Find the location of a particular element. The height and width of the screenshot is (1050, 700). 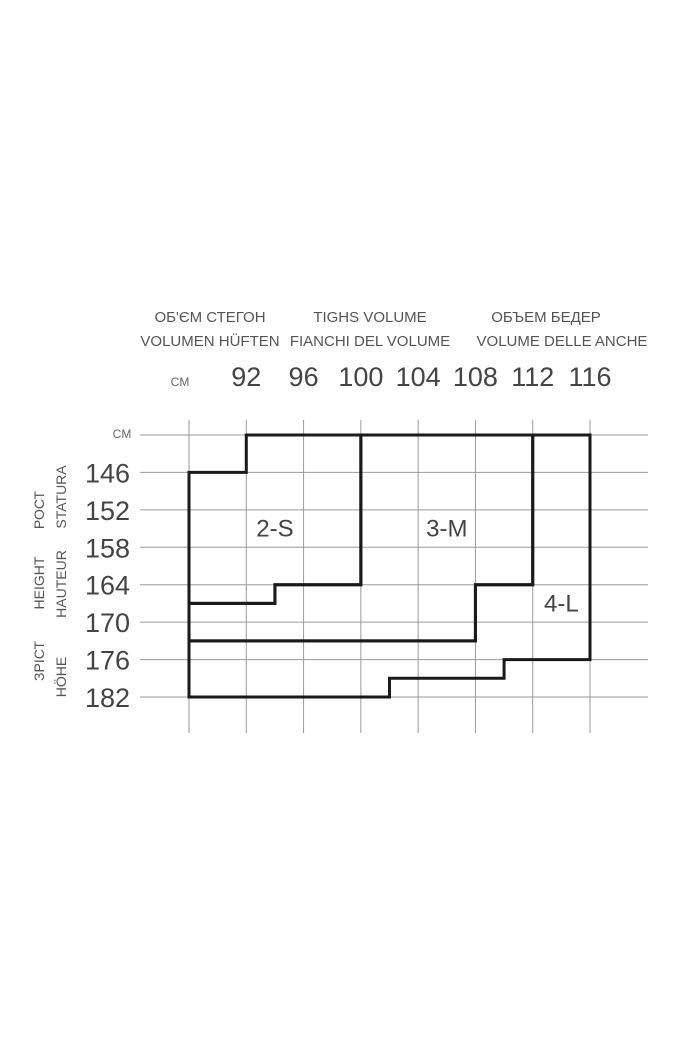

x-tick-label: 96 is located at coordinates (304, 377).